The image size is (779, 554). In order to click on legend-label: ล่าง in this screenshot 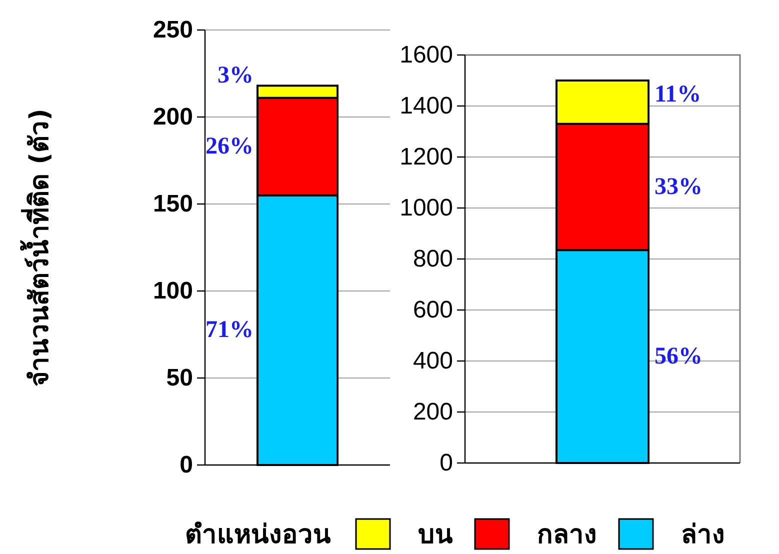, I will do `click(703, 535)`.